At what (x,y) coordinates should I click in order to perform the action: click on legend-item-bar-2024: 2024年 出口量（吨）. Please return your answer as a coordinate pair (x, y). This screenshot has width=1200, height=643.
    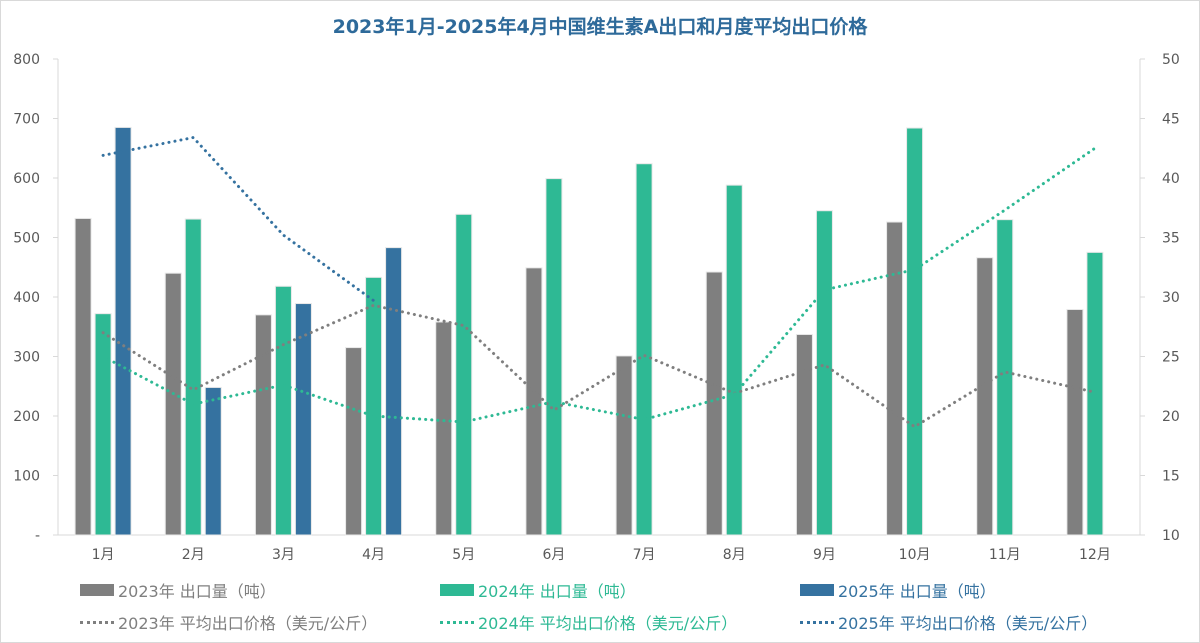
    Looking at the image, I should click on (620, 590).